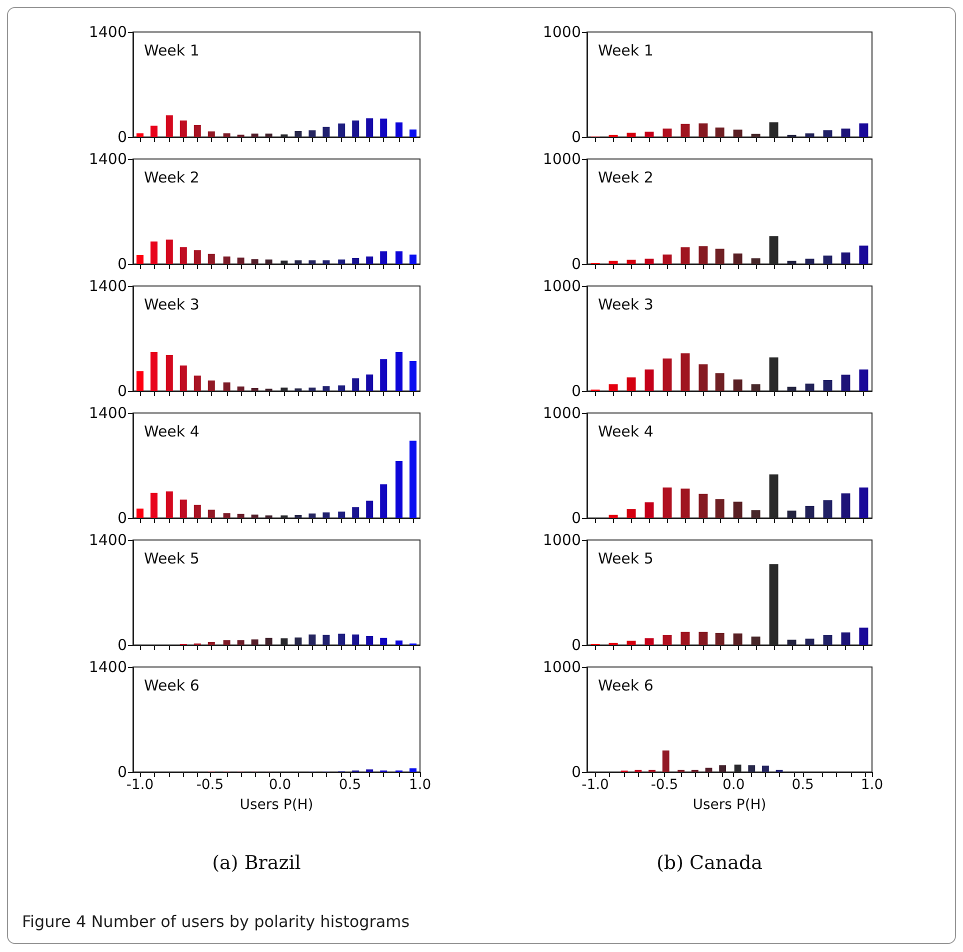  Describe the element at coordinates (664, 785) in the screenshot. I see `x-tick-label: -0.5` at that location.